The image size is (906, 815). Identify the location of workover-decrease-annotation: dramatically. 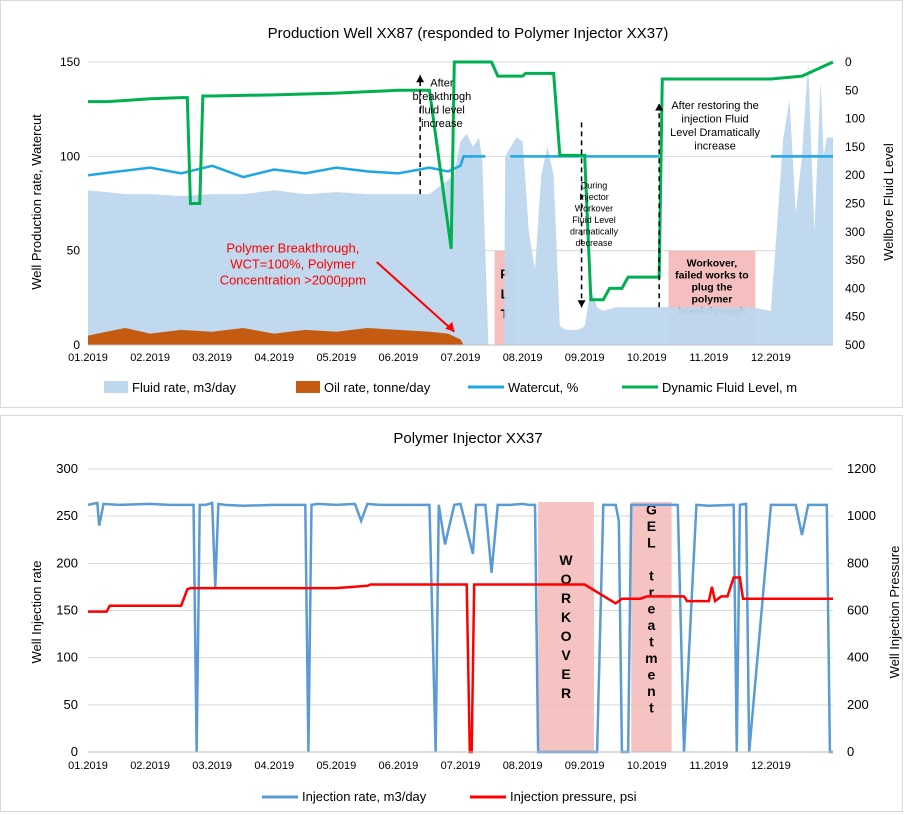
(594, 231).